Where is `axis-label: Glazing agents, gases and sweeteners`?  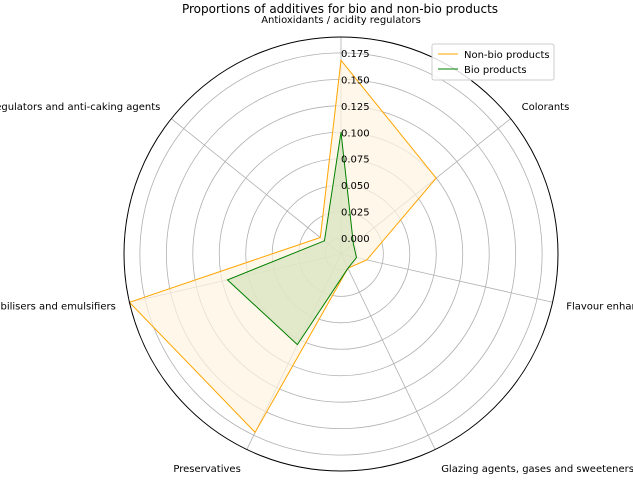
axis-label: Glazing agents, gases and sweeteners is located at coordinates (537, 469).